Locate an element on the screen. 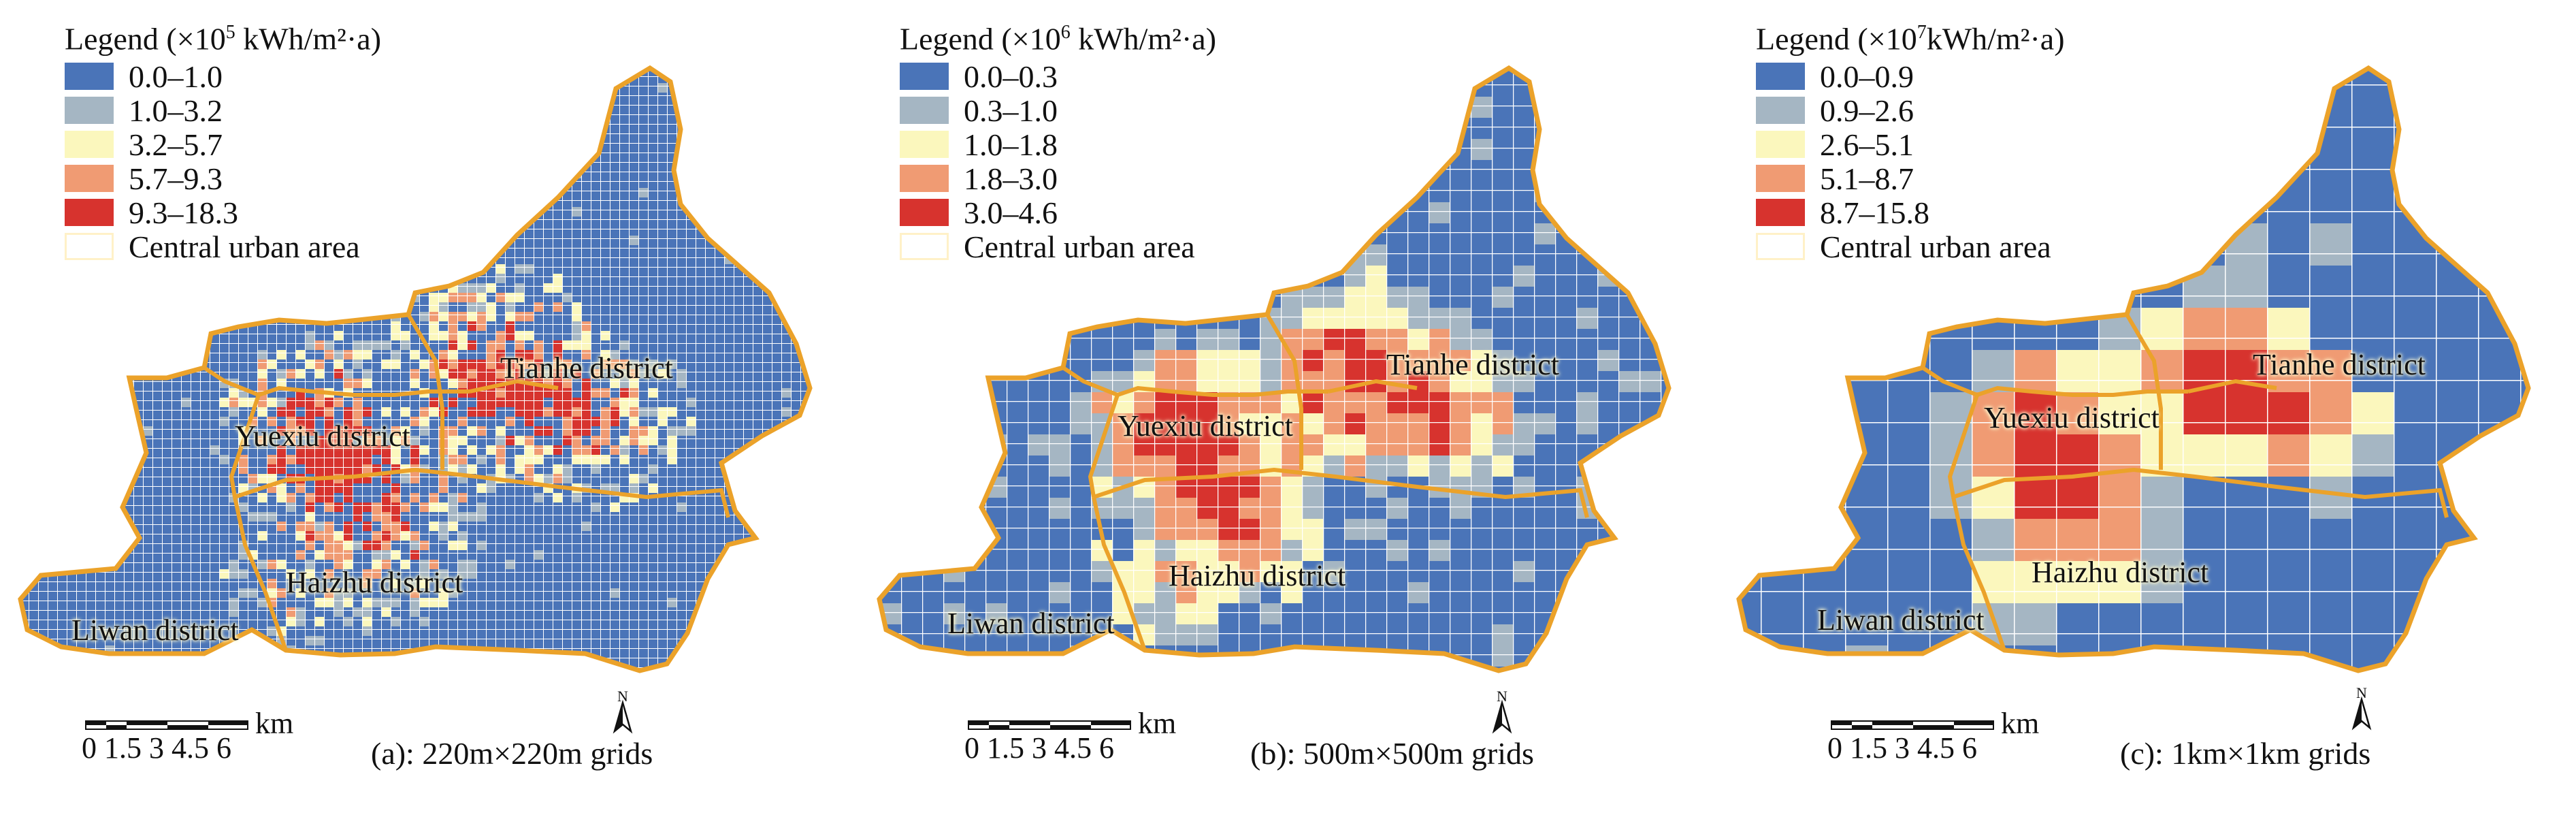 The image size is (2576, 815). legend-c-title: Legend (×107kWh/m²·a) is located at coordinates (1911, 39).